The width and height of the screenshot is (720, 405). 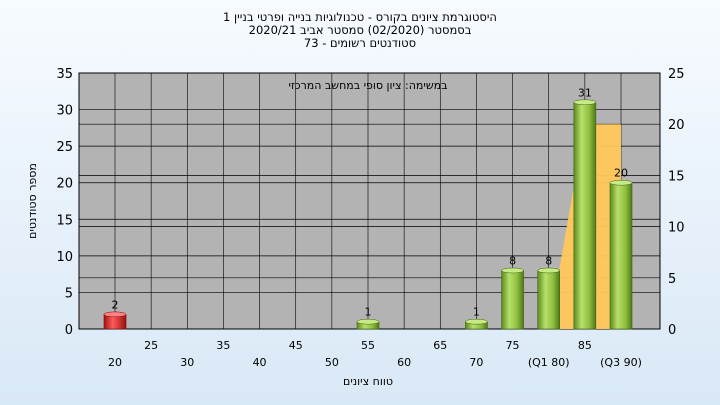 What do you see at coordinates (676, 125) in the screenshot?
I see `y2-tick-label: 20` at bounding box center [676, 125].